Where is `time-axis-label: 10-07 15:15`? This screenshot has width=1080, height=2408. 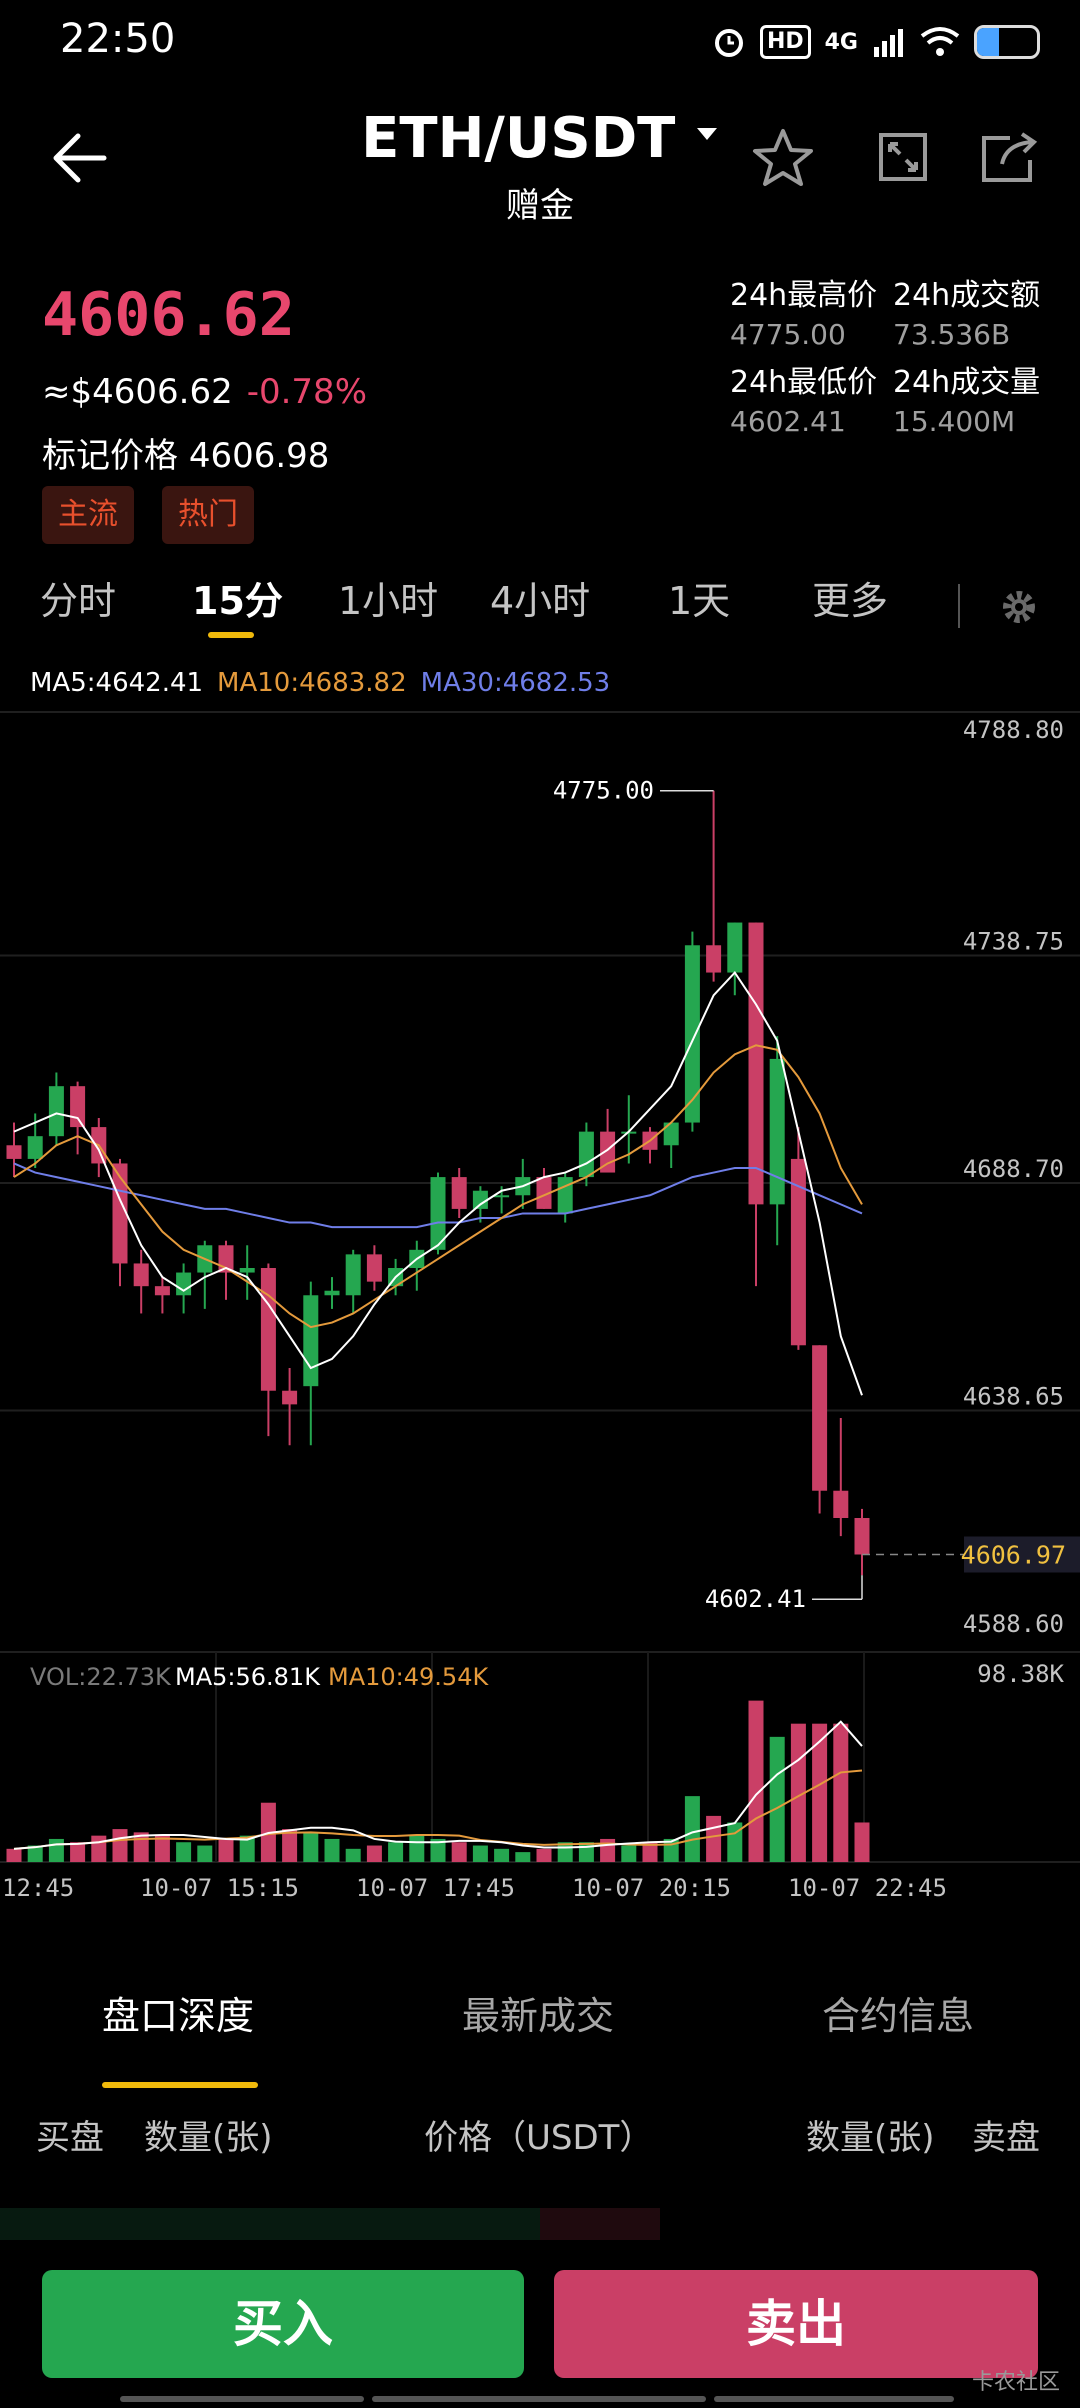 time-axis-label: 10-07 15:15 is located at coordinates (219, 1887).